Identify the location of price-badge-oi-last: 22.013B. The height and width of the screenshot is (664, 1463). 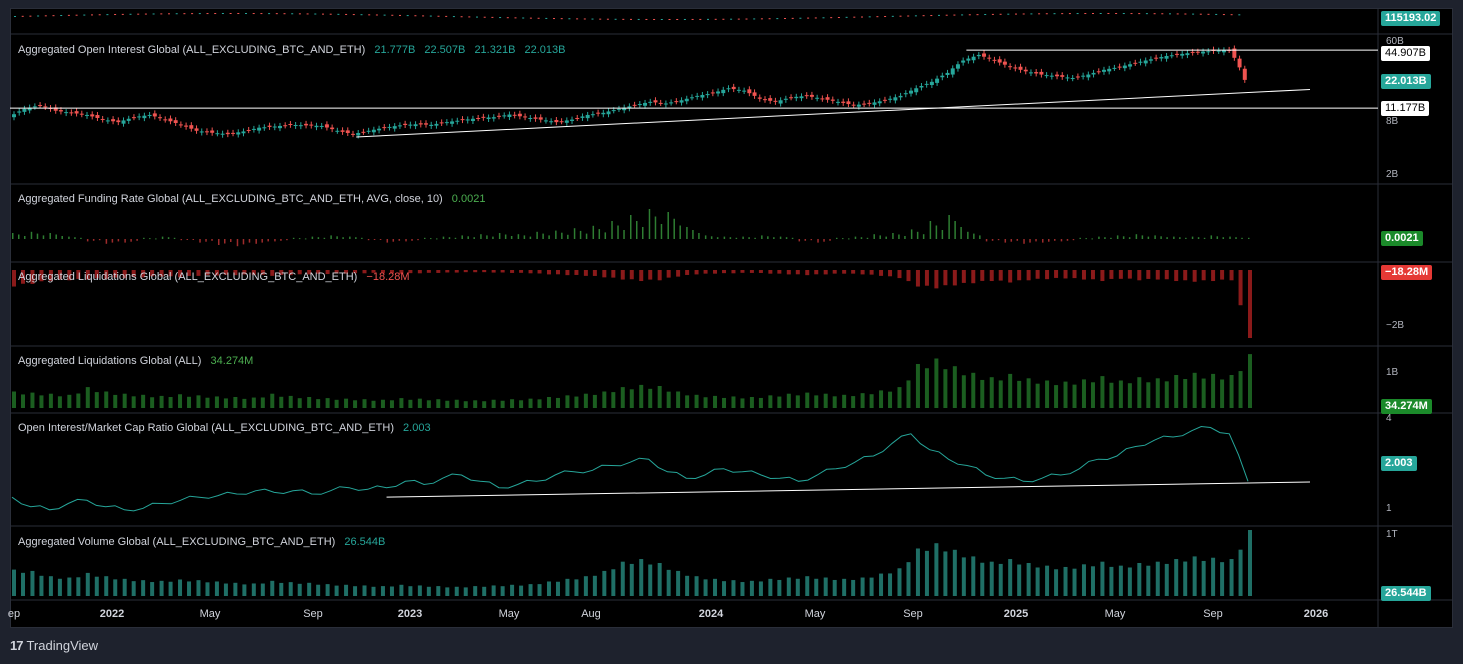
(1406, 81).